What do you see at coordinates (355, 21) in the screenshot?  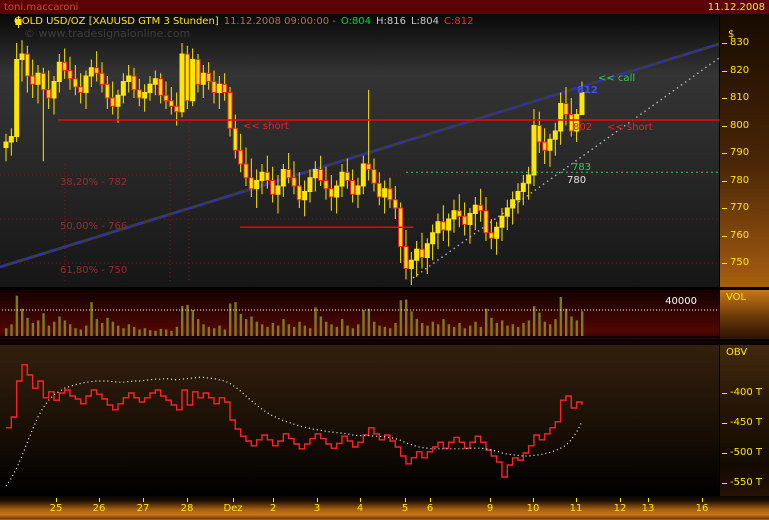 I see `open-value: O:804` at bounding box center [355, 21].